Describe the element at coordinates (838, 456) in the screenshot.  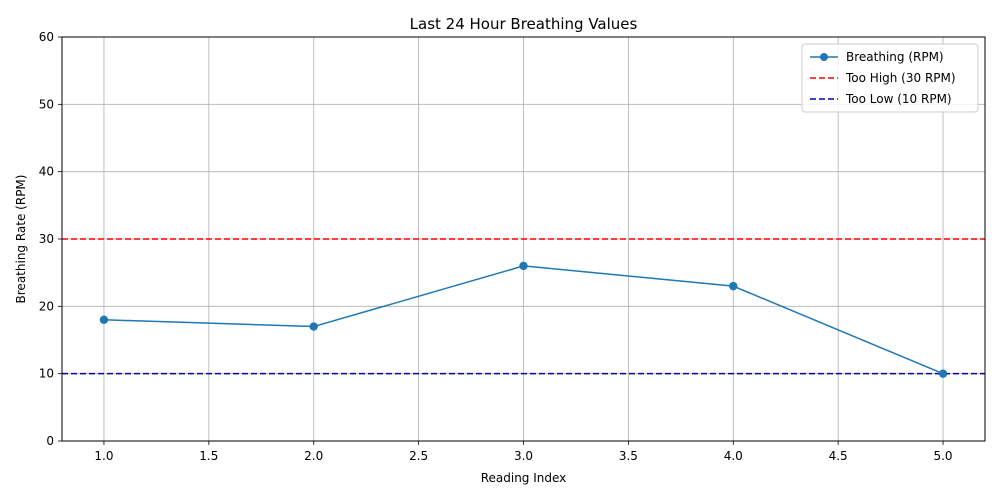
I see `x-tick-label: 4.5` at that location.